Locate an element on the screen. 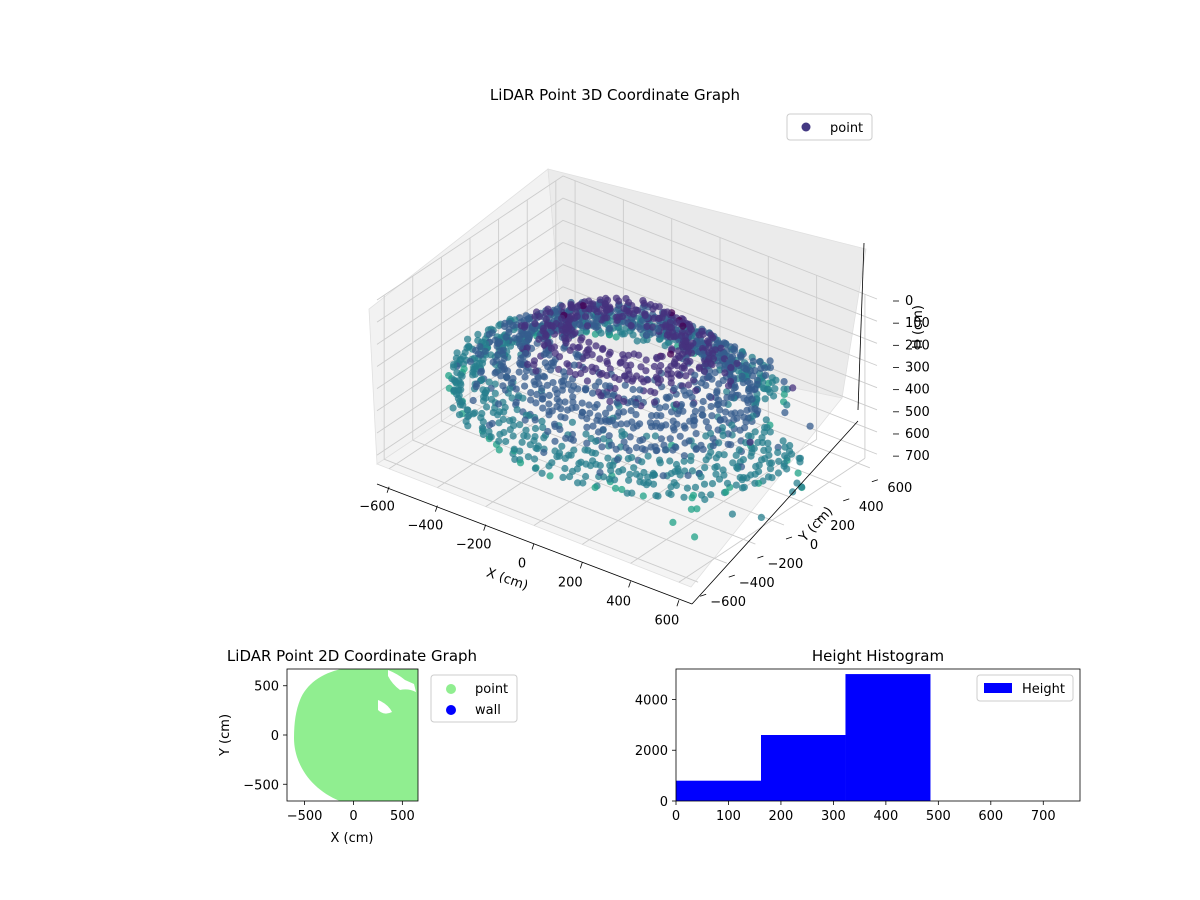  histogram-ticks: 0 100 200 300 400 500 600 700 0 2000 4000 is located at coordinates (845, 758).